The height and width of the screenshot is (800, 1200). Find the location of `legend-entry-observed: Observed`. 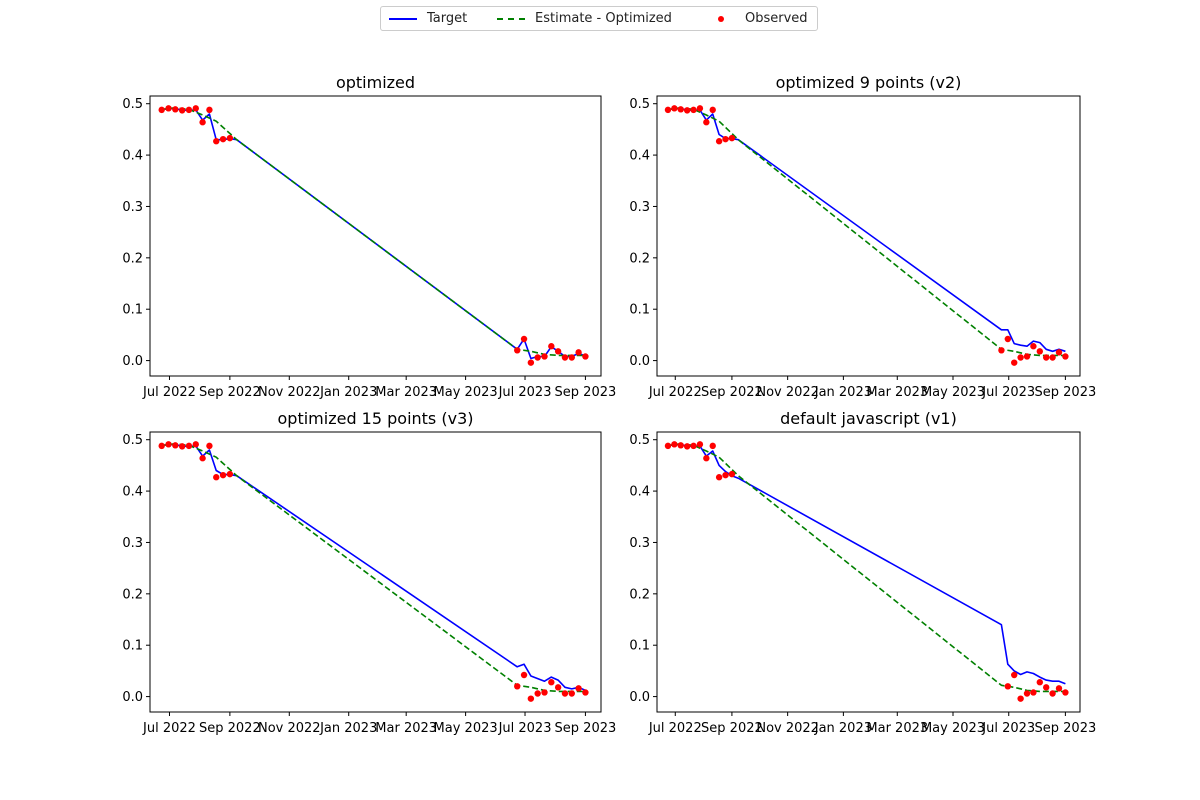

legend-entry-observed: Observed is located at coordinates (757, 18).